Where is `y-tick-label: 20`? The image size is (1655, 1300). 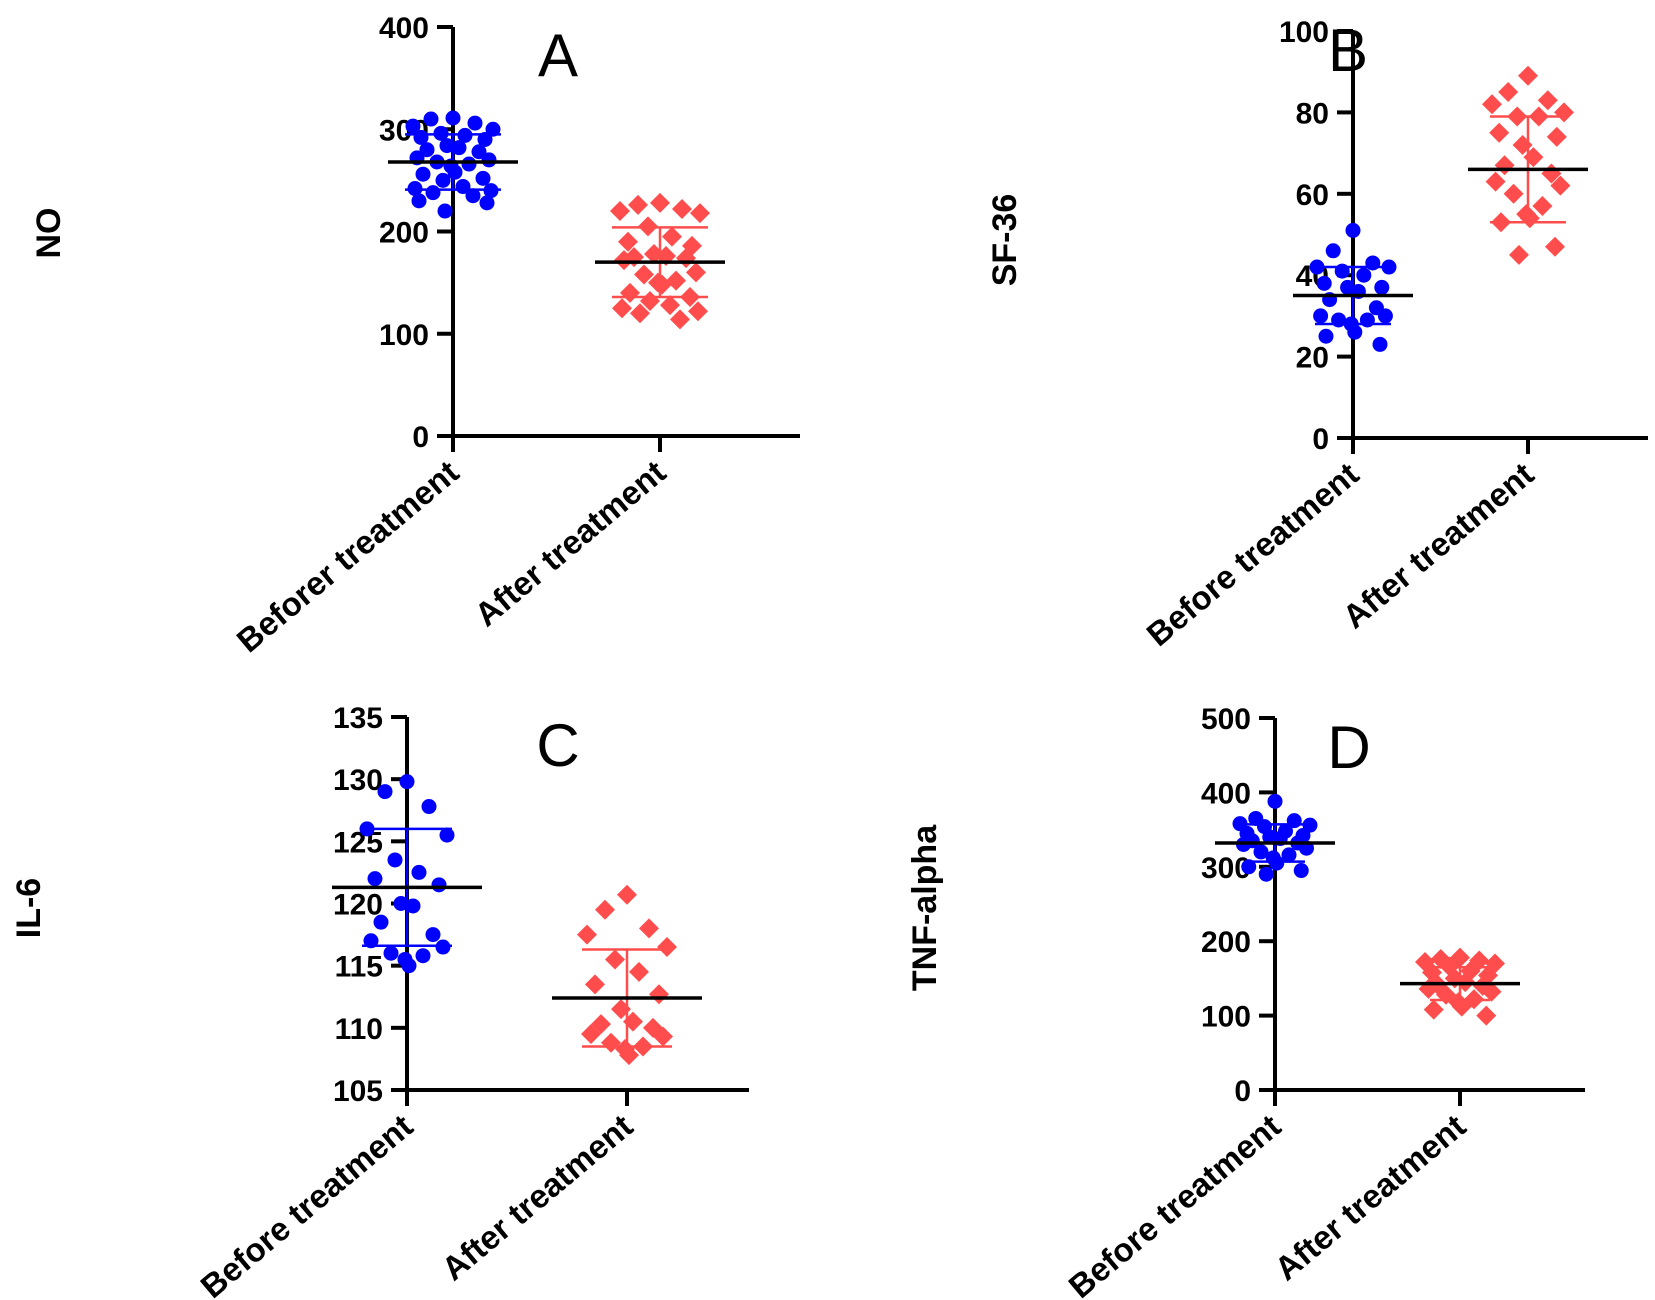
y-tick-label: 20 is located at coordinates (1312, 358).